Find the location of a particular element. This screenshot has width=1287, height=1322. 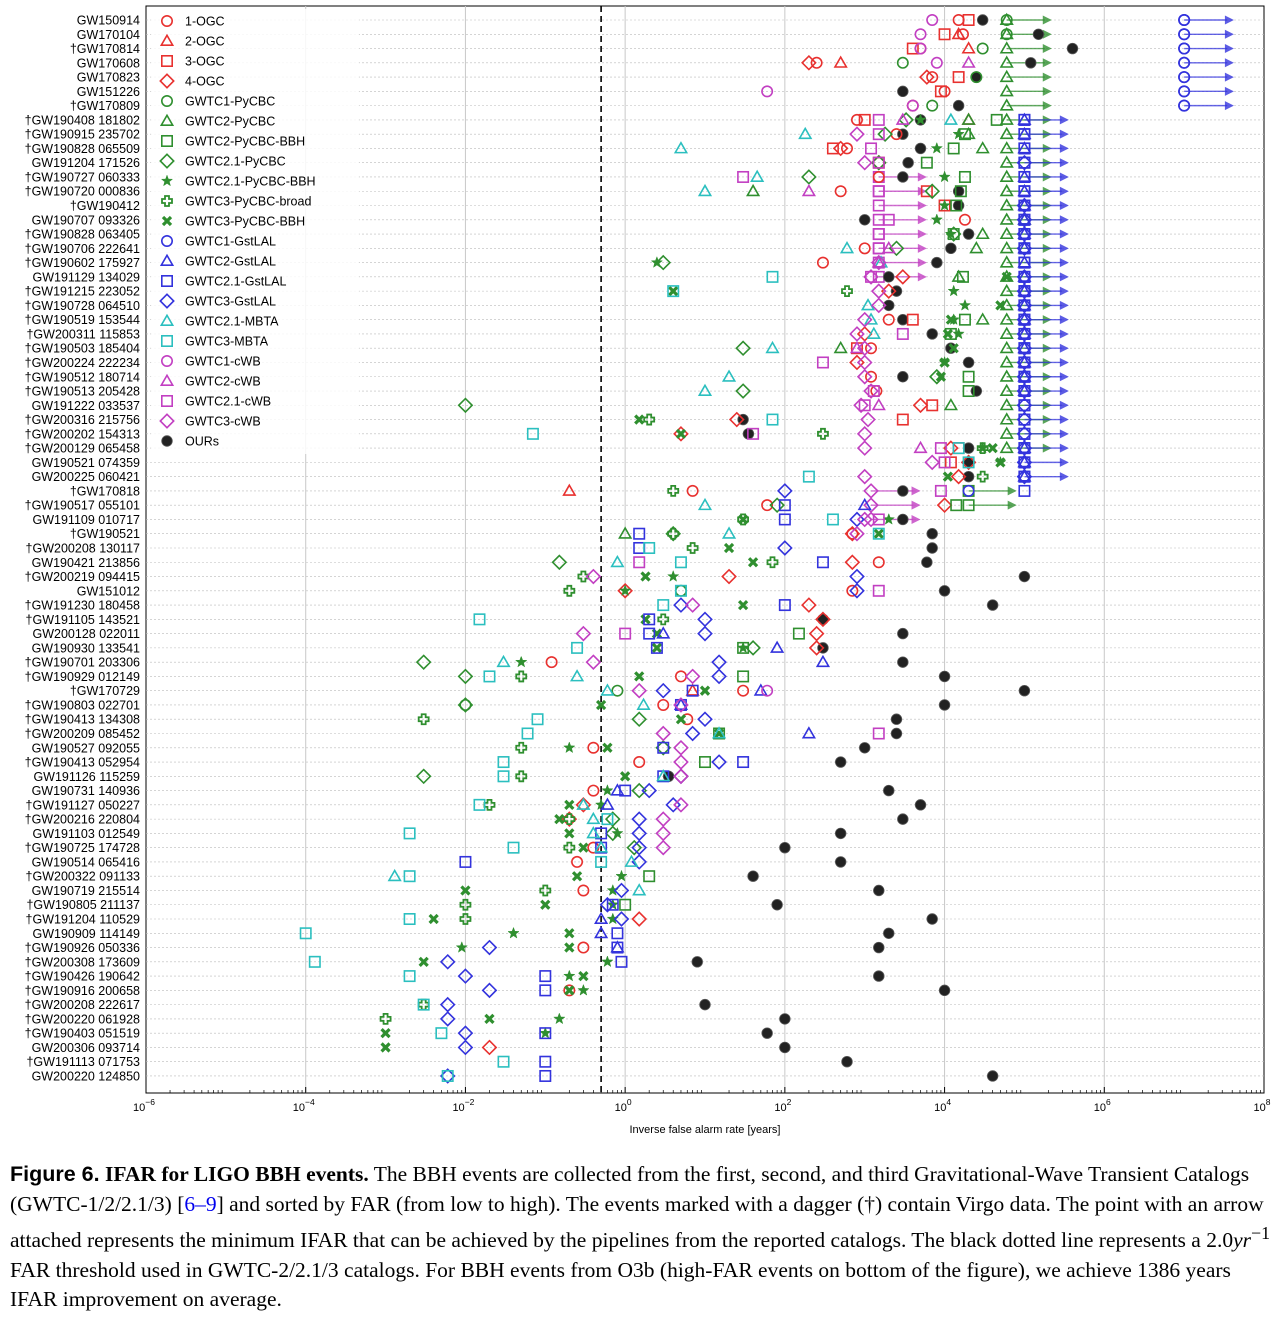

event-label: †GW190701 203306 is located at coordinates (82, 663).